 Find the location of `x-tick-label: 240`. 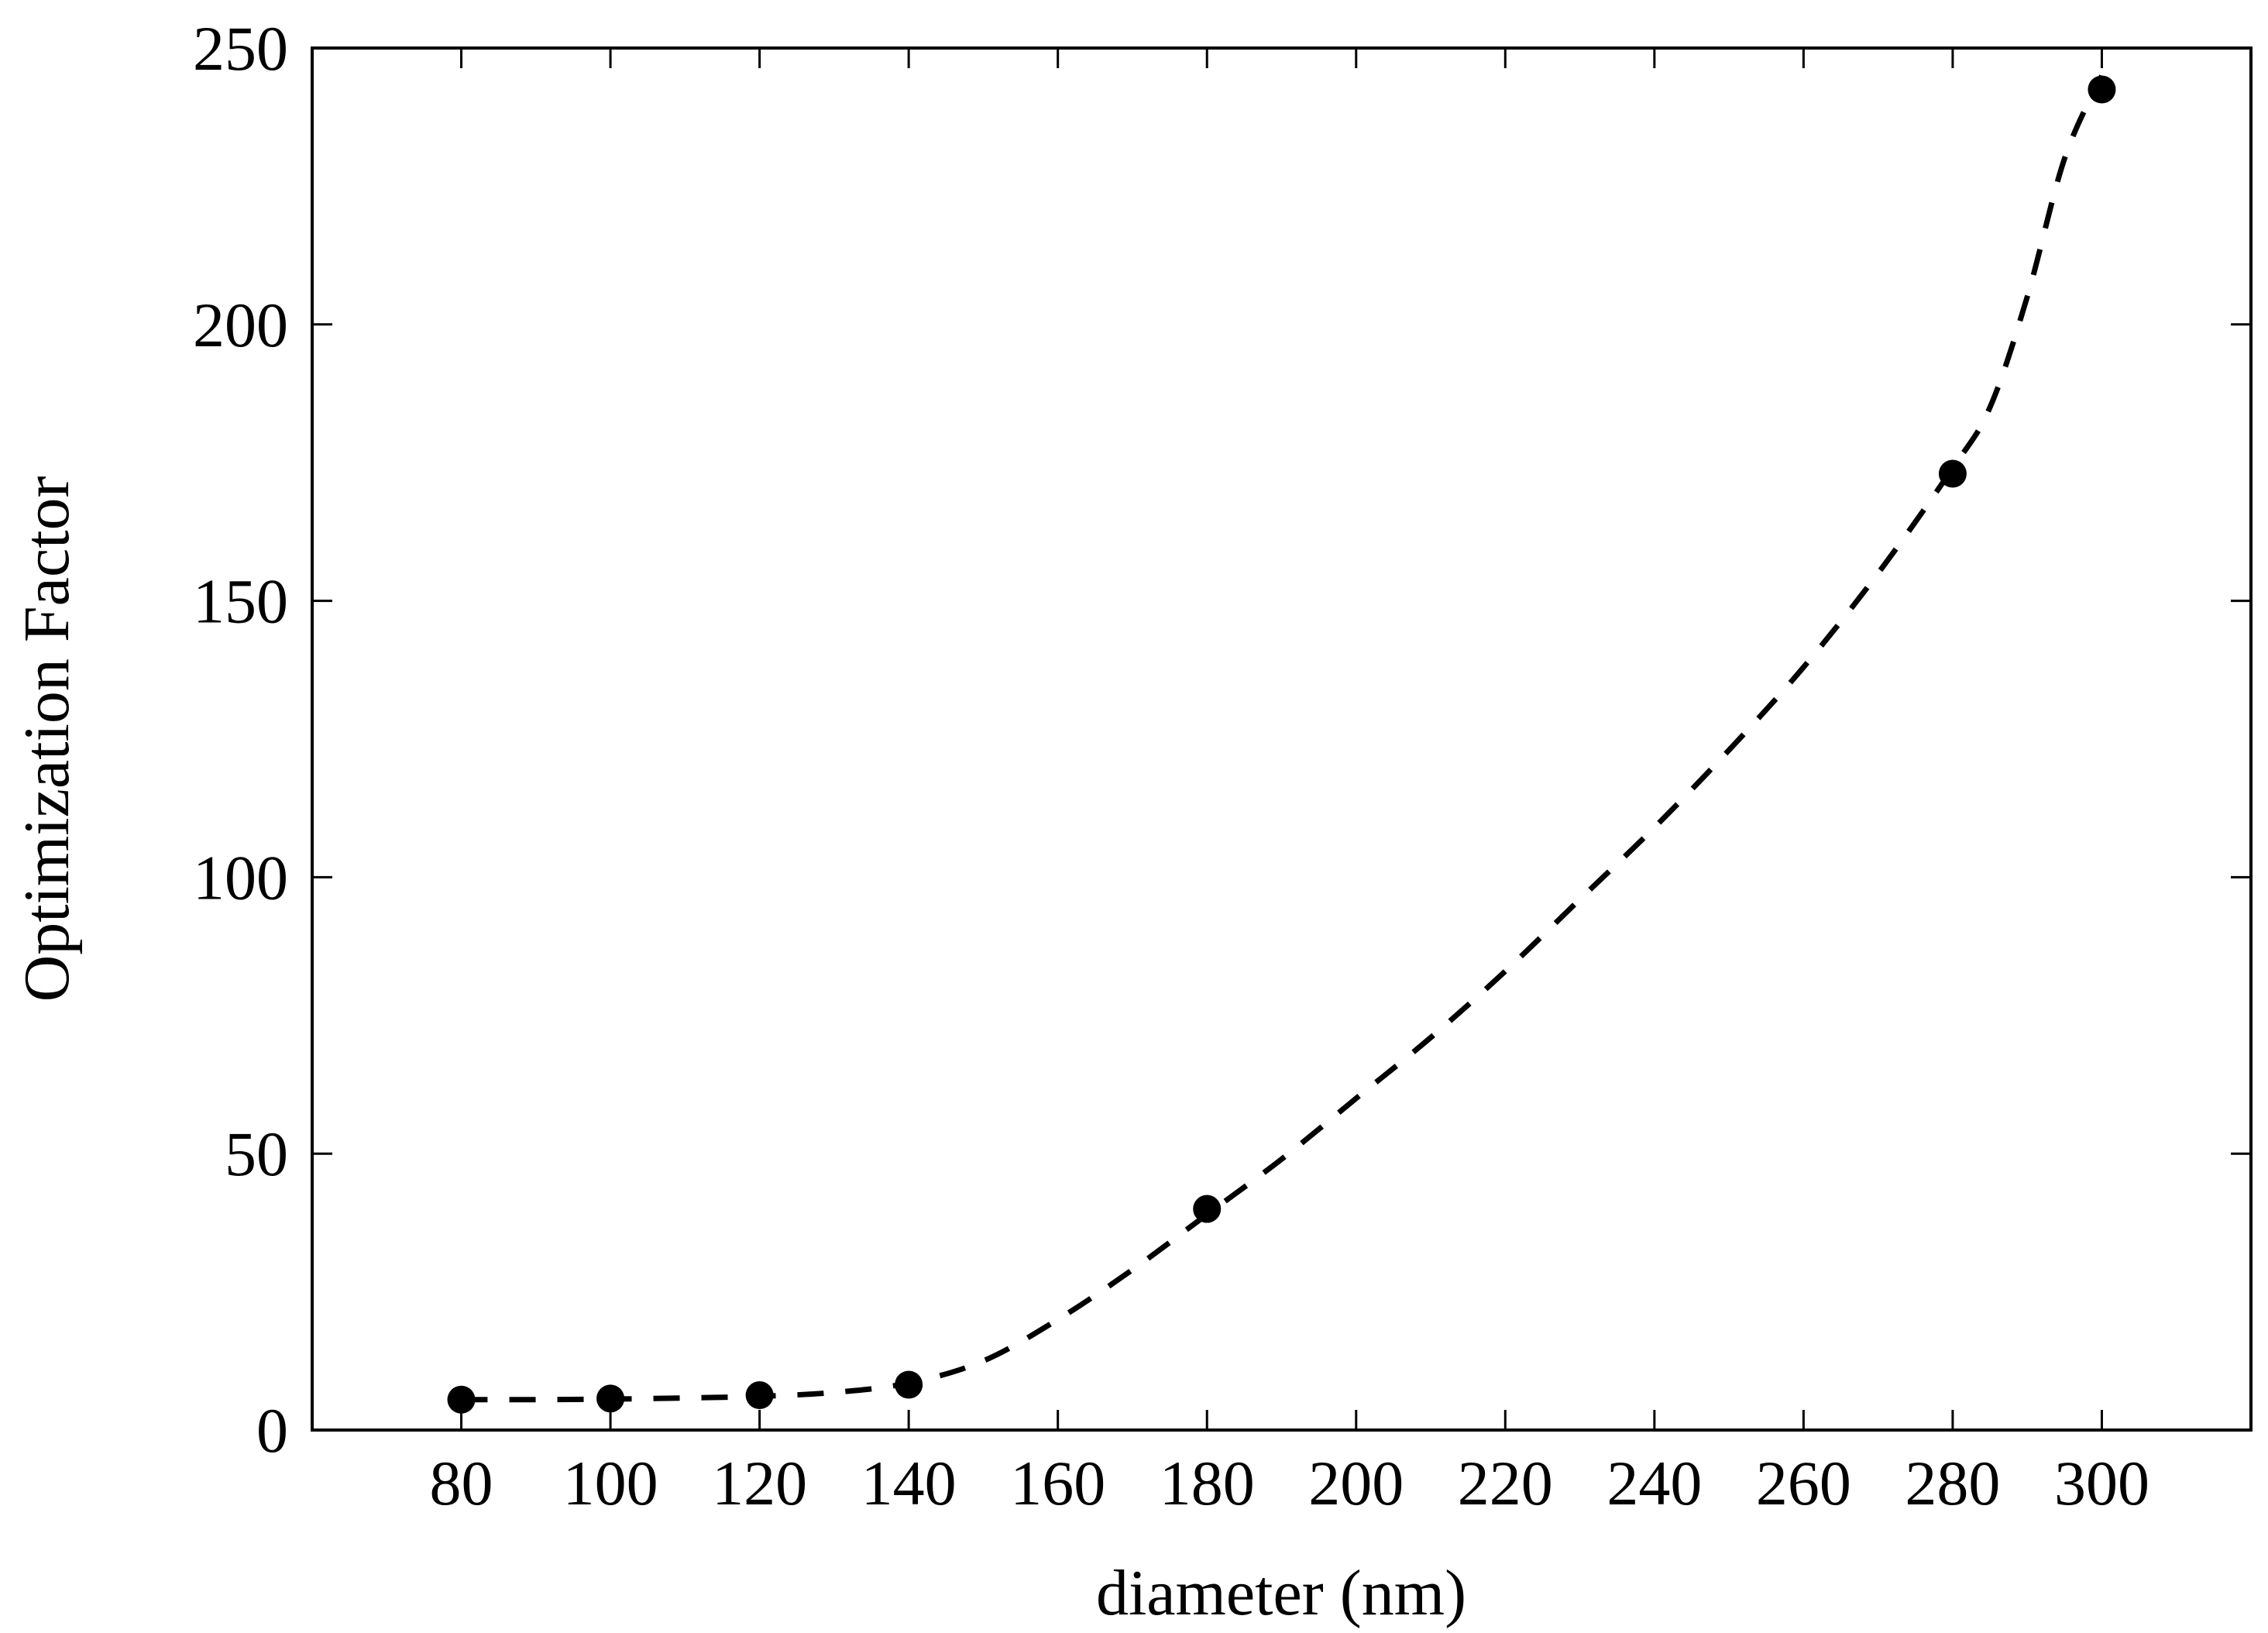

x-tick-label: 240 is located at coordinates (1654, 1483).